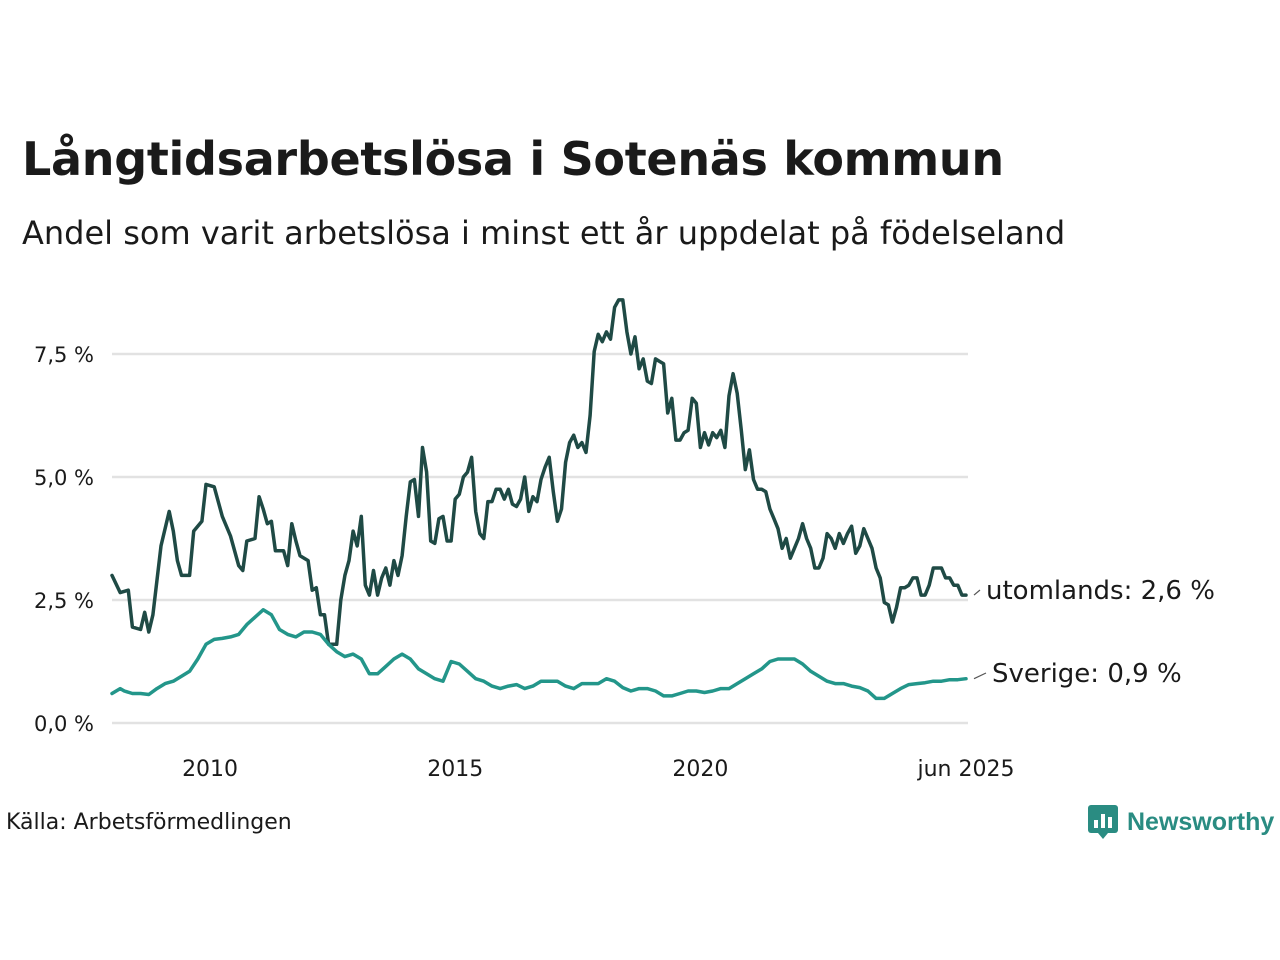 The height and width of the screenshot is (960, 1280). What do you see at coordinates (1103, 822) in the screenshot?
I see `newsworthy-logo-icon` at bounding box center [1103, 822].